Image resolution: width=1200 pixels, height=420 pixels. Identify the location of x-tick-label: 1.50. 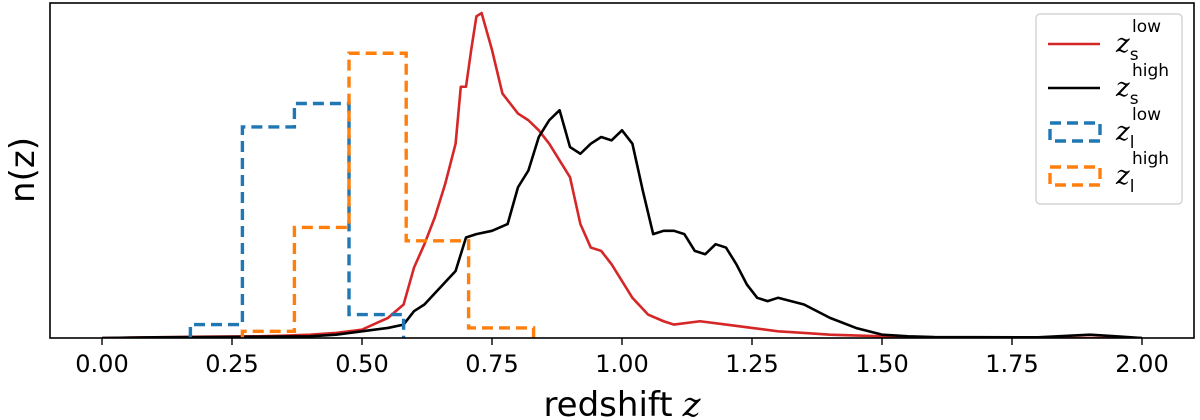
(881, 364).